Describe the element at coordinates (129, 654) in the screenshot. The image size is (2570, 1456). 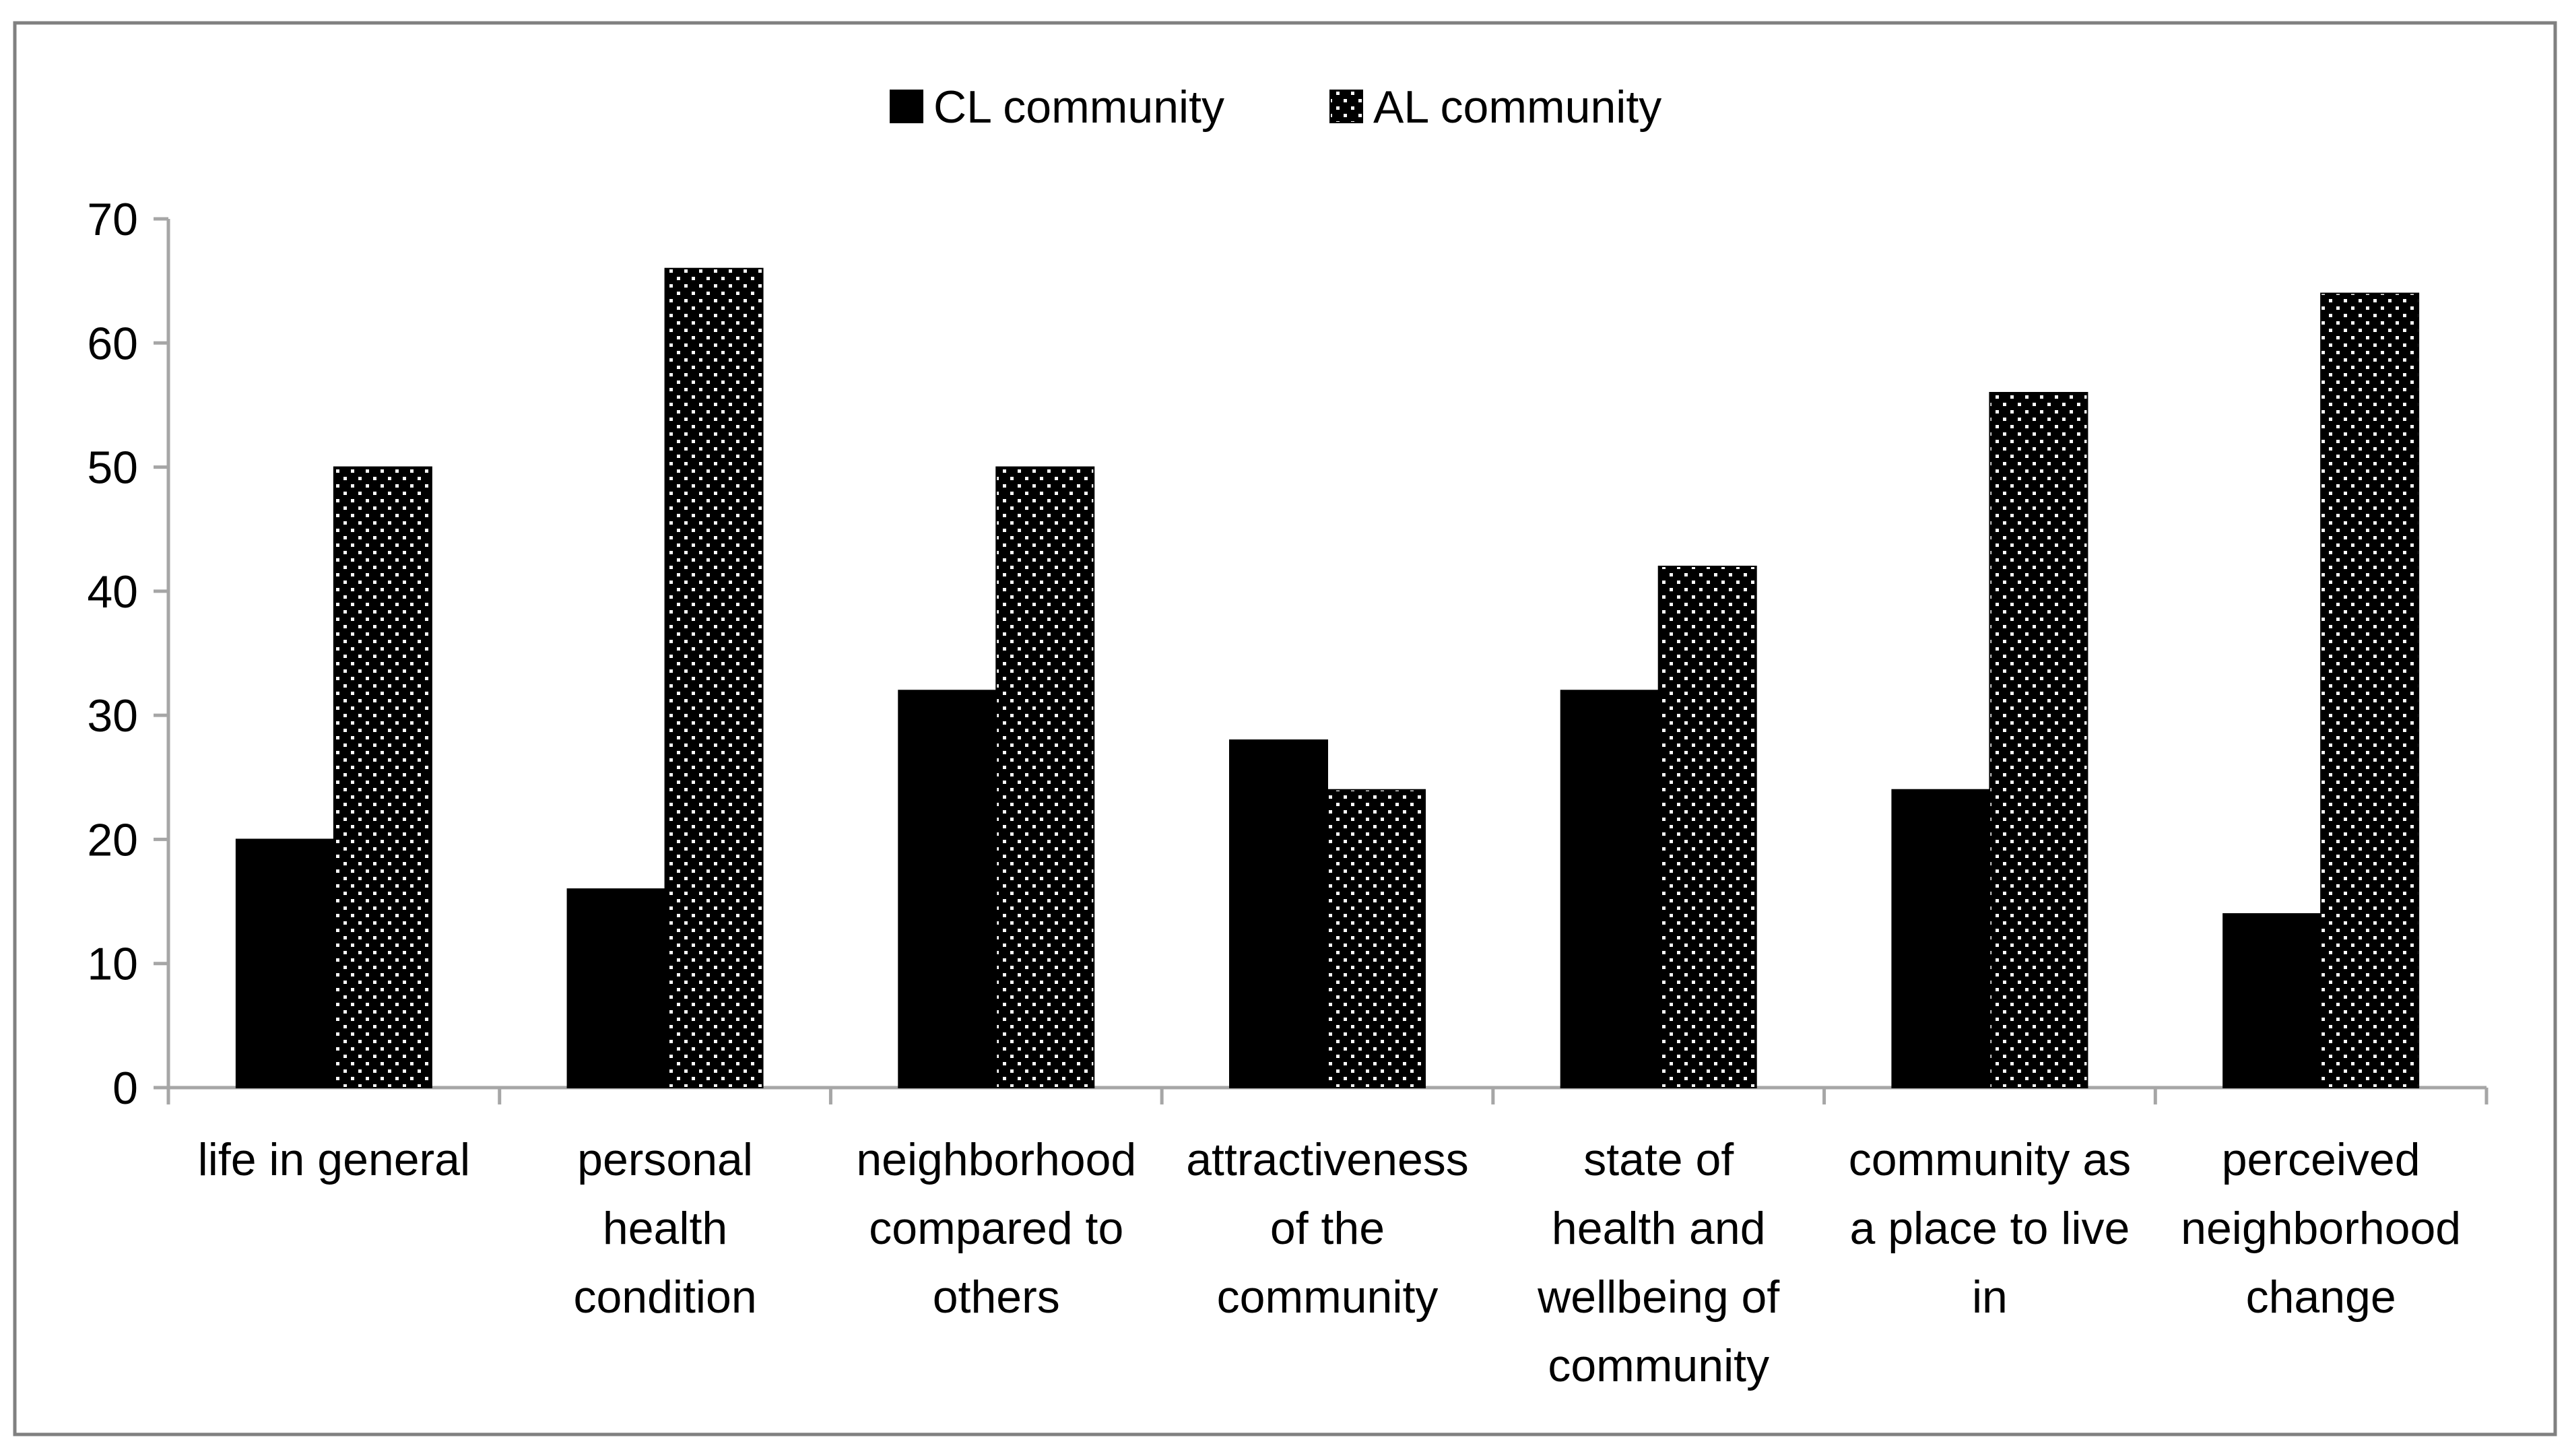
I see `y-axis: 0 10 20 30 40 50 60 70` at that location.